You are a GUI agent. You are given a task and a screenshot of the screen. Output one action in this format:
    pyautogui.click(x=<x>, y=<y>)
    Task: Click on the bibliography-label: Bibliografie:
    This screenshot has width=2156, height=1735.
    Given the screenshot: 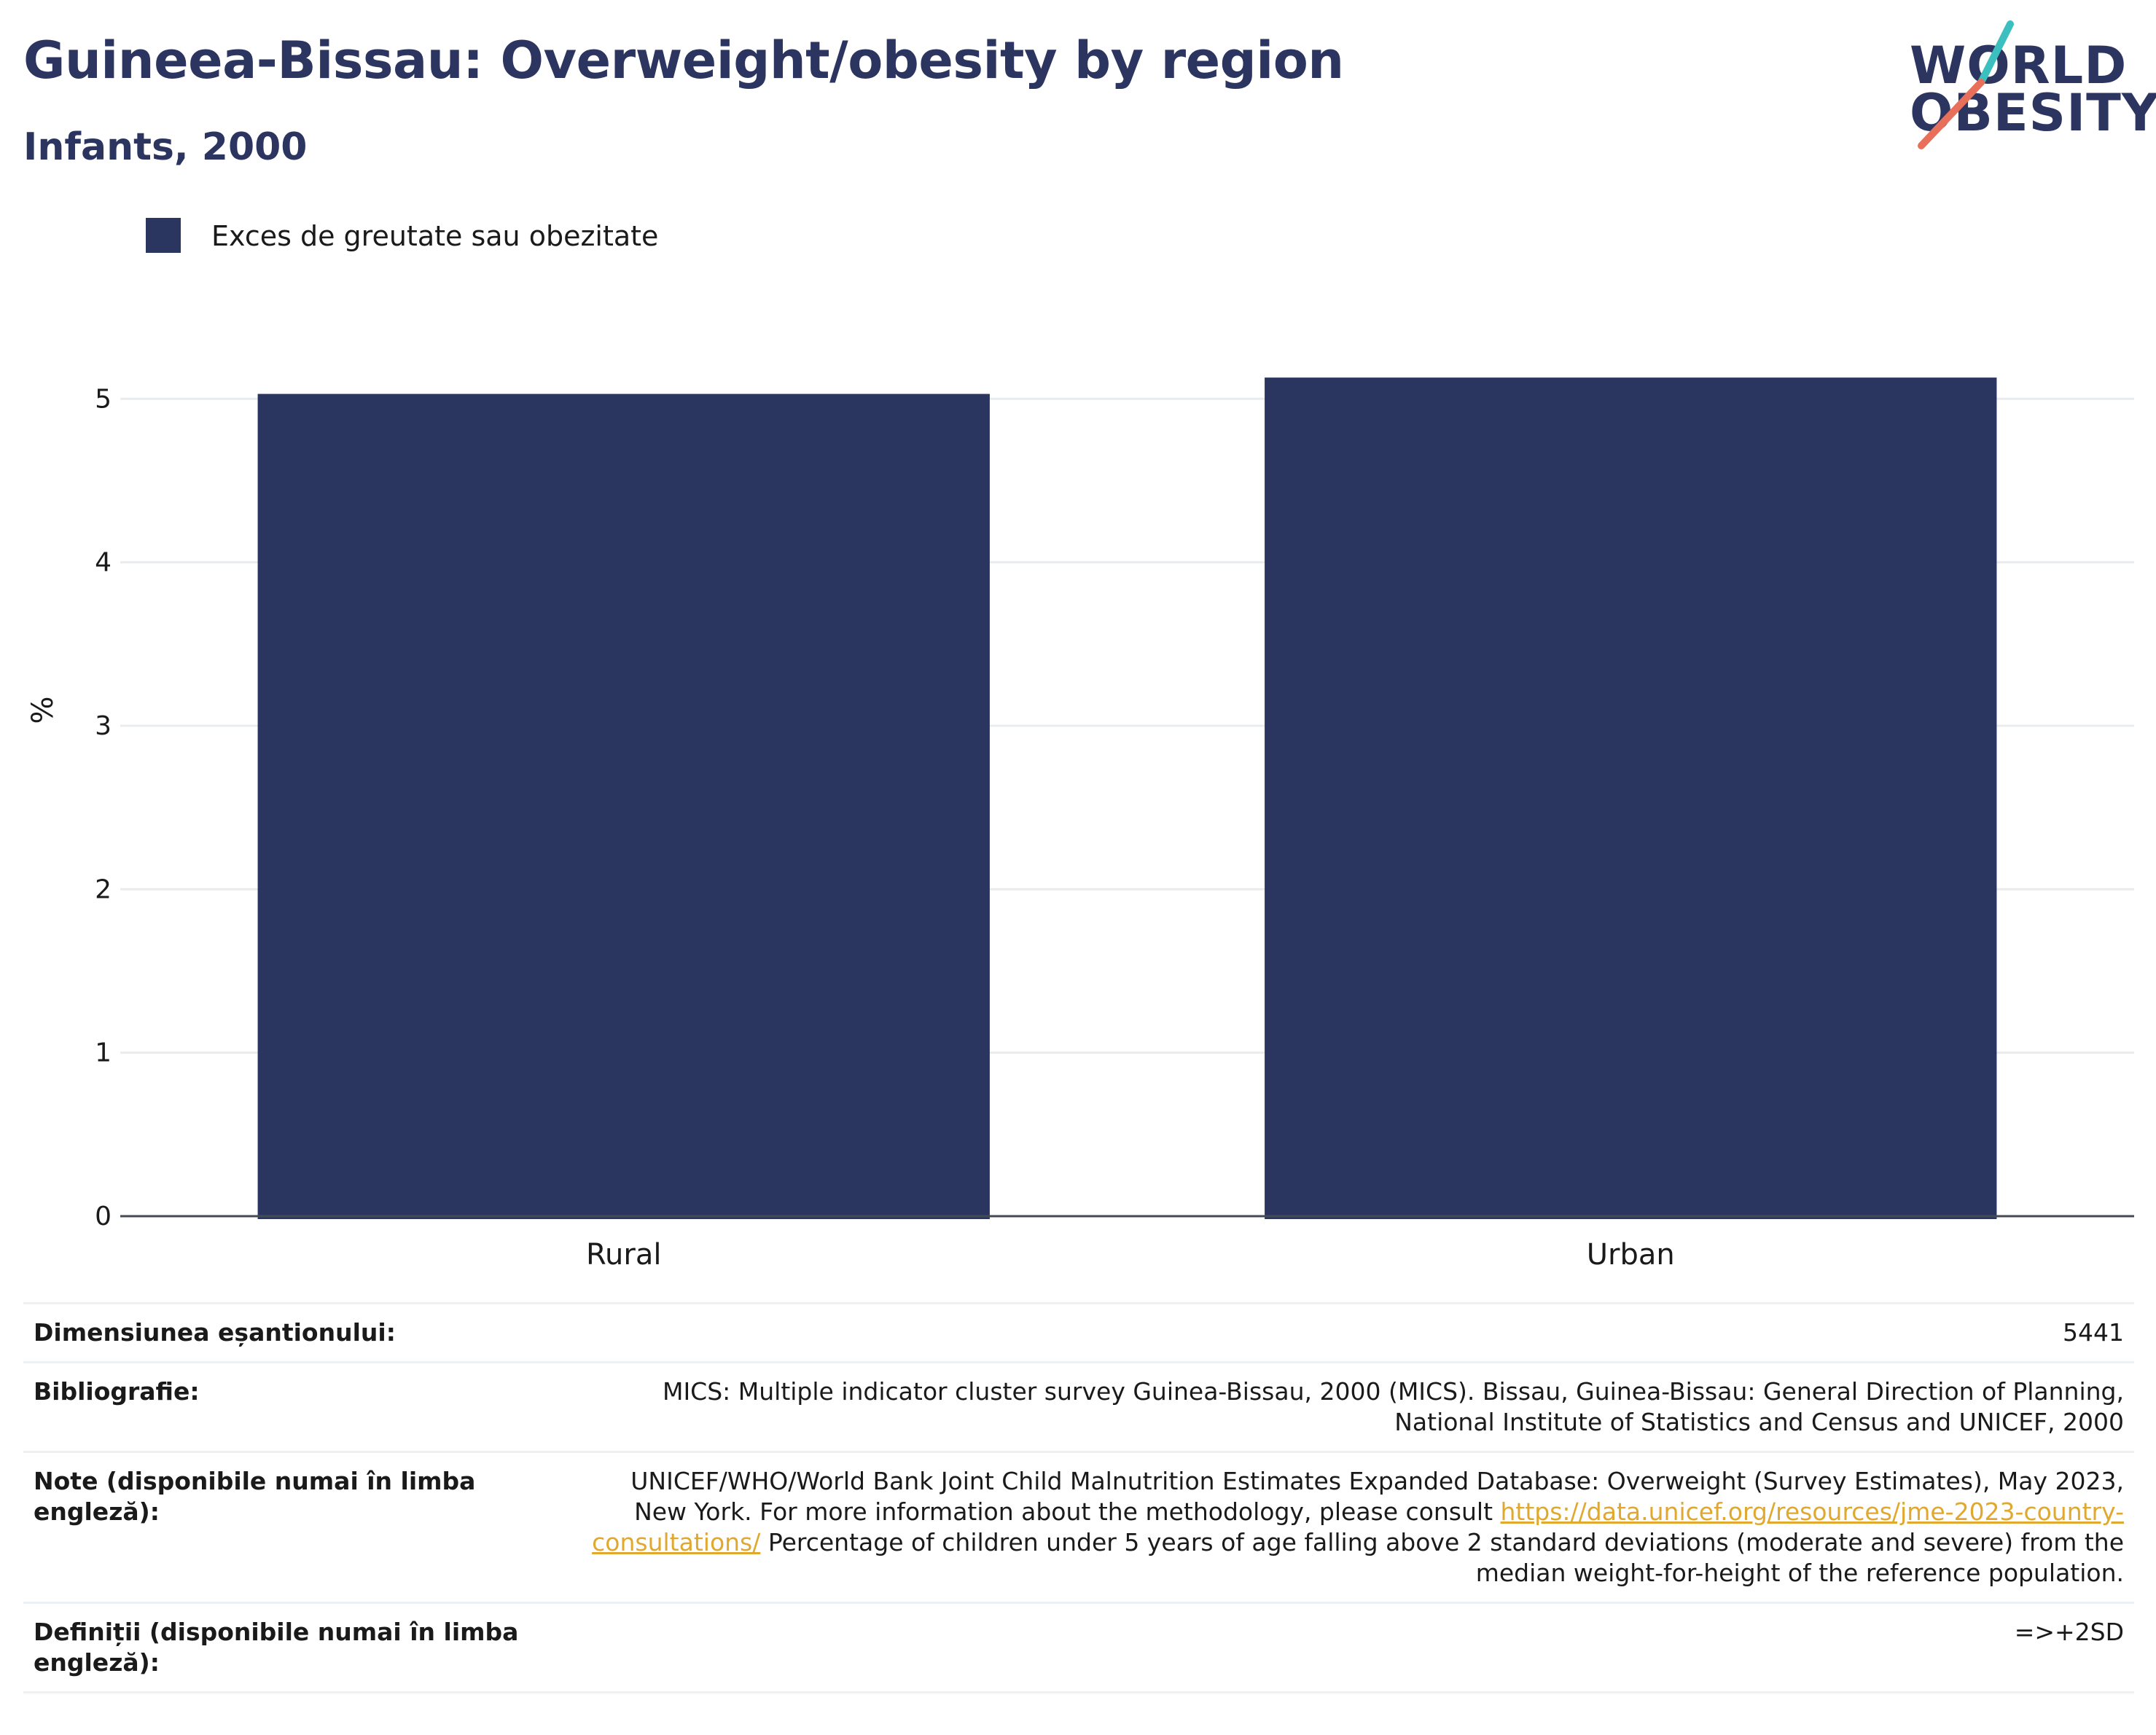 What is the action you would take?
    pyautogui.click(x=117, y=1391)
    